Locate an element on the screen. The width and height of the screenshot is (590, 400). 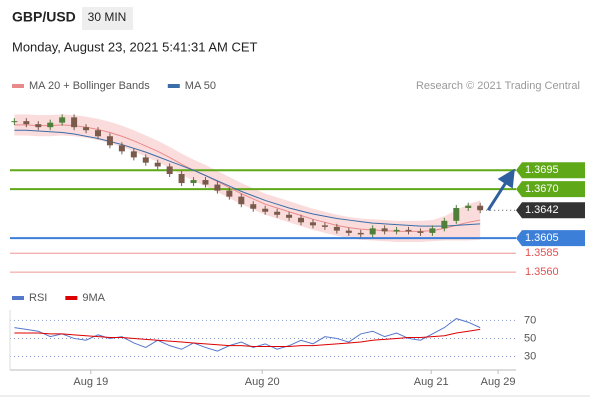
legend-label: 9MA is located at coordinates (93, 298).